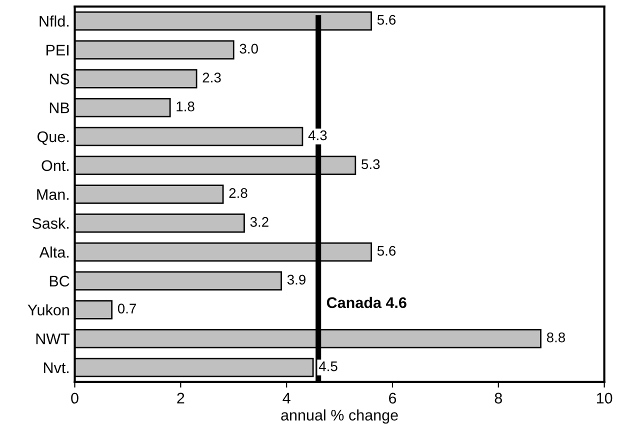  What do you see at coordinates (259, 222) in the screenshot?
I see `data-label: 3.2` at bounding box center [259, 222].